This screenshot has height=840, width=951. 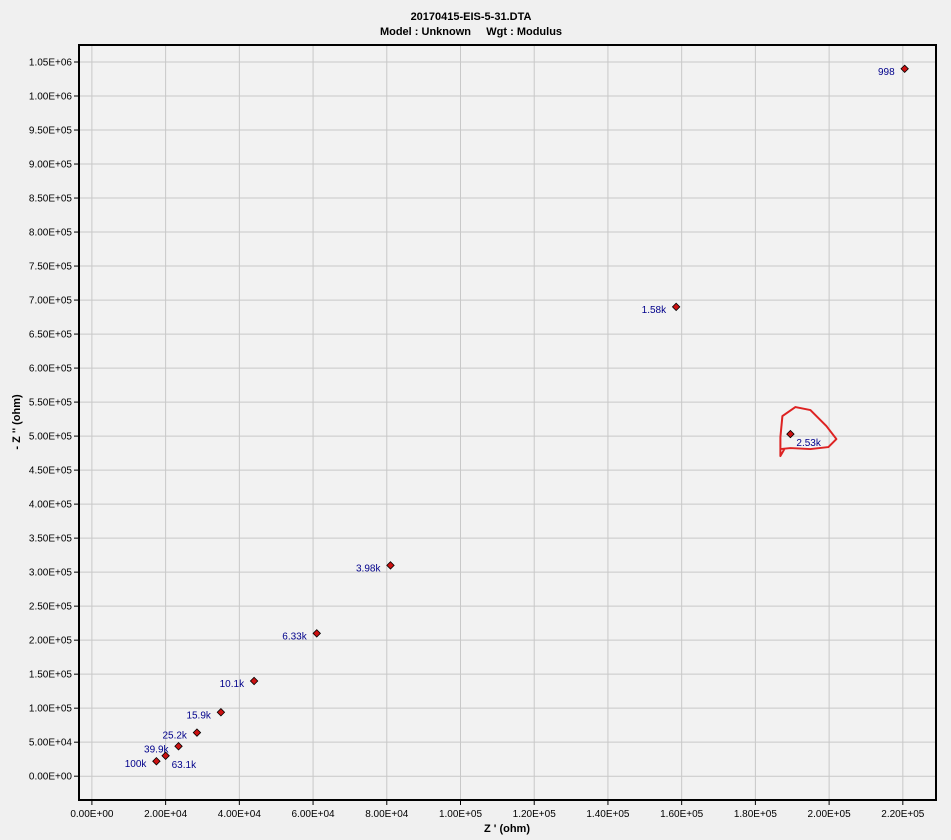 What do you see at coordinates (51, 165) in the screenshot?
I see `y-tick-label: 9.00E+05` at bounding box center [51, 165].